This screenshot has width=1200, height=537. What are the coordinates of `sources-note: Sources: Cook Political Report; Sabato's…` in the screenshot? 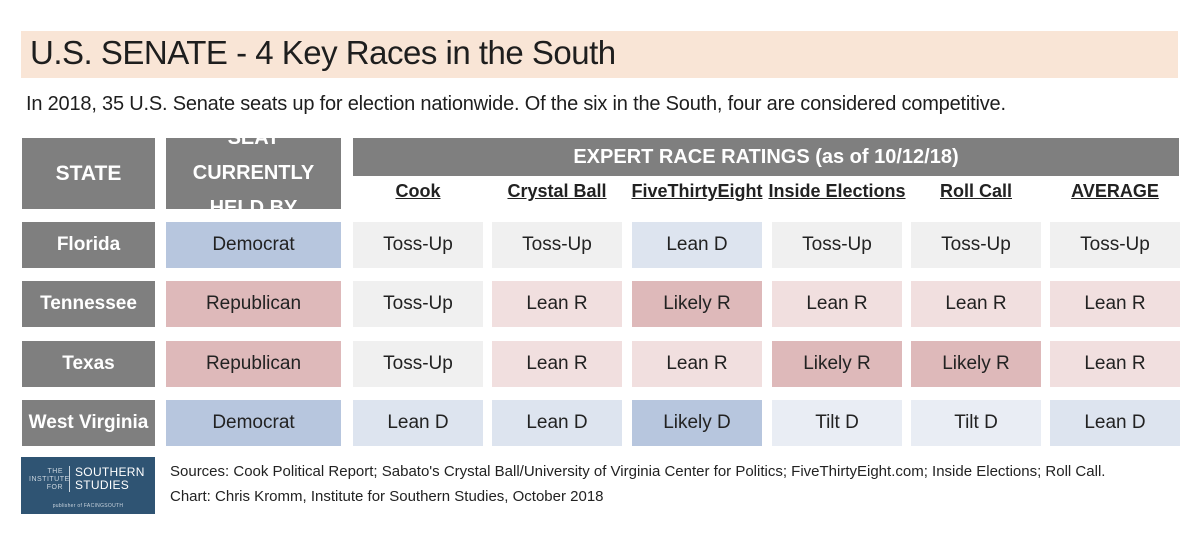 It's located at (638, 471).